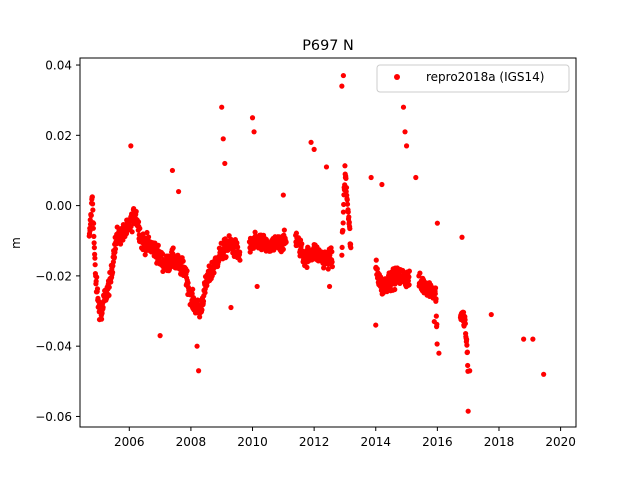 The width and height of the screenshot is (640, 480). Describe the element at coordinates (57, 241) in the screenshot. I see `y-axis: 0.04 0.02 0.00 −0.02 −0.04 −0.06` at that location.